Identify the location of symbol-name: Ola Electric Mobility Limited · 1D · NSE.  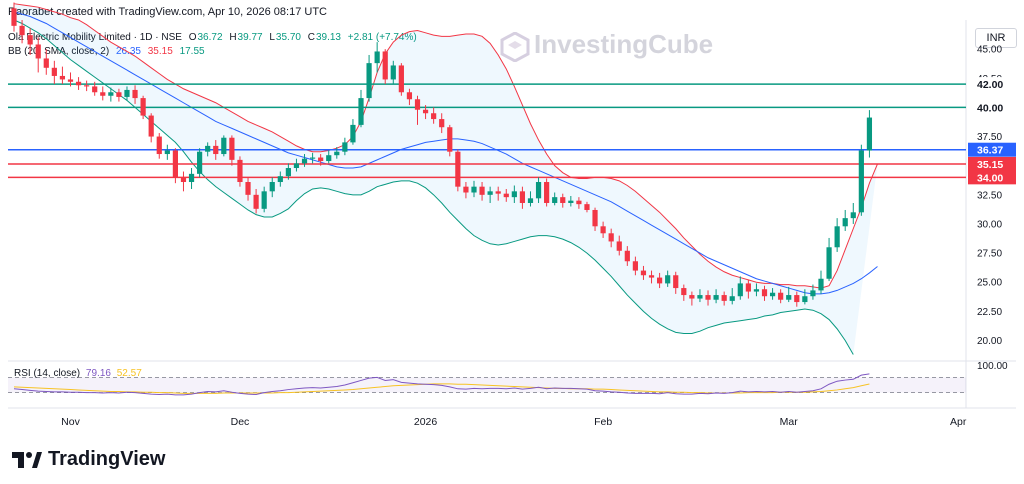
(95, 37).